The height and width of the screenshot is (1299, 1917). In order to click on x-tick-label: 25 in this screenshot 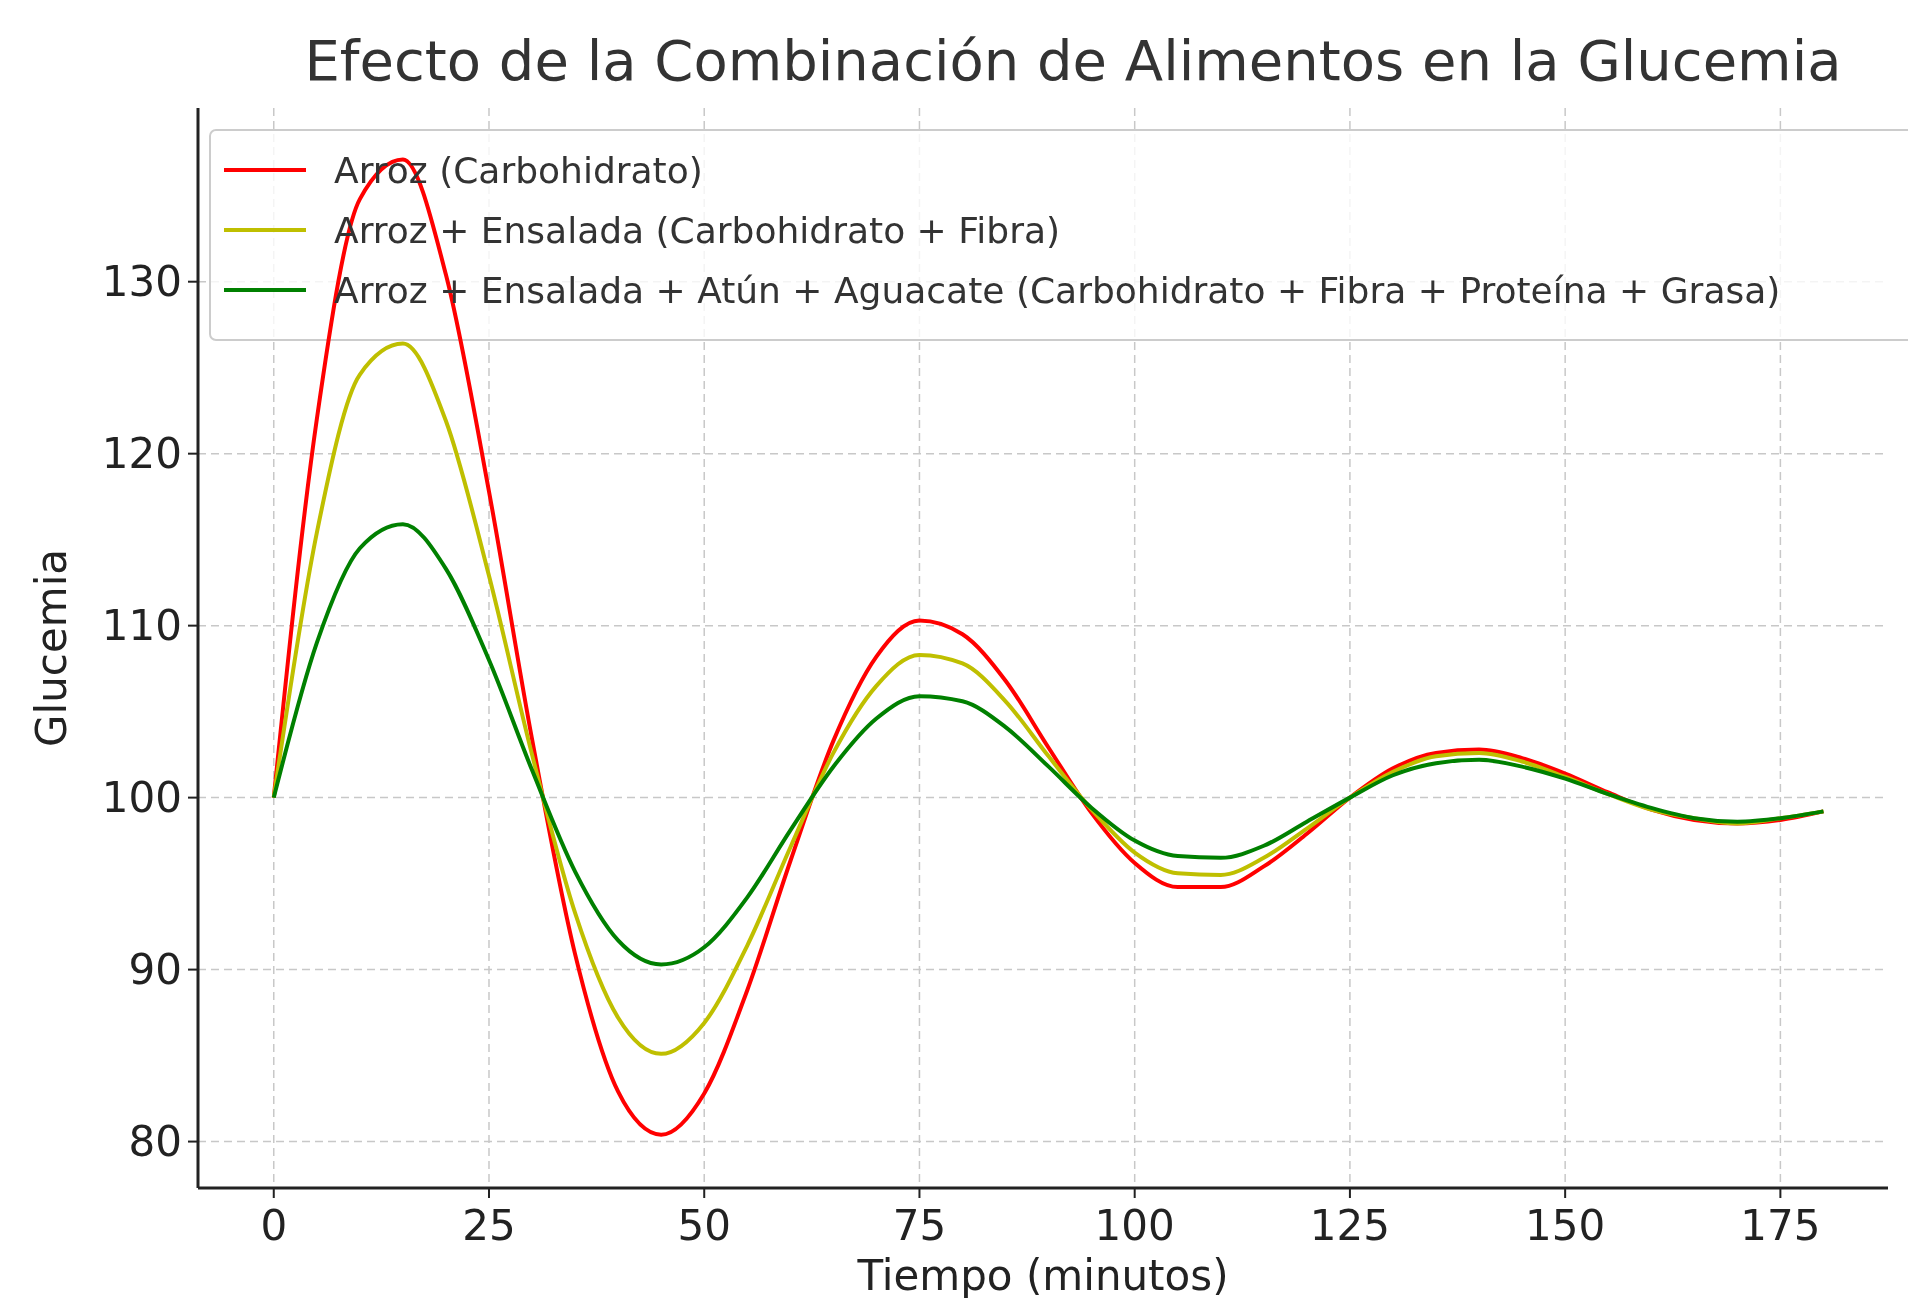, I will do `click(489, 1225)`.